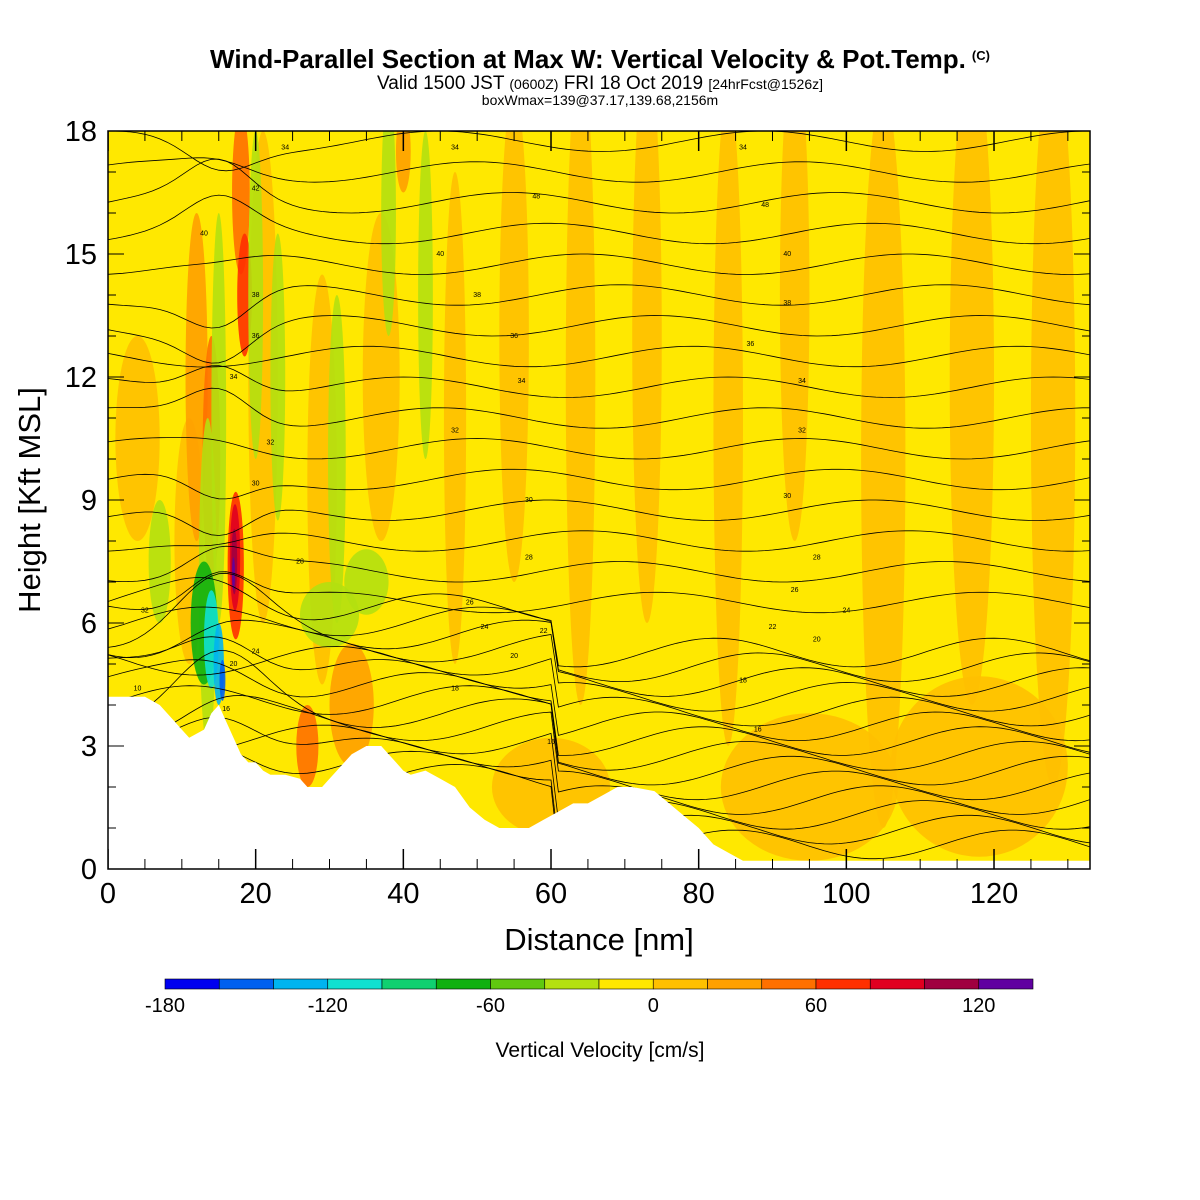  What do you see at coordinates (108, 894) in the screenshot?
I see `x-tick-label: 0` at bounding box center [108, 894].